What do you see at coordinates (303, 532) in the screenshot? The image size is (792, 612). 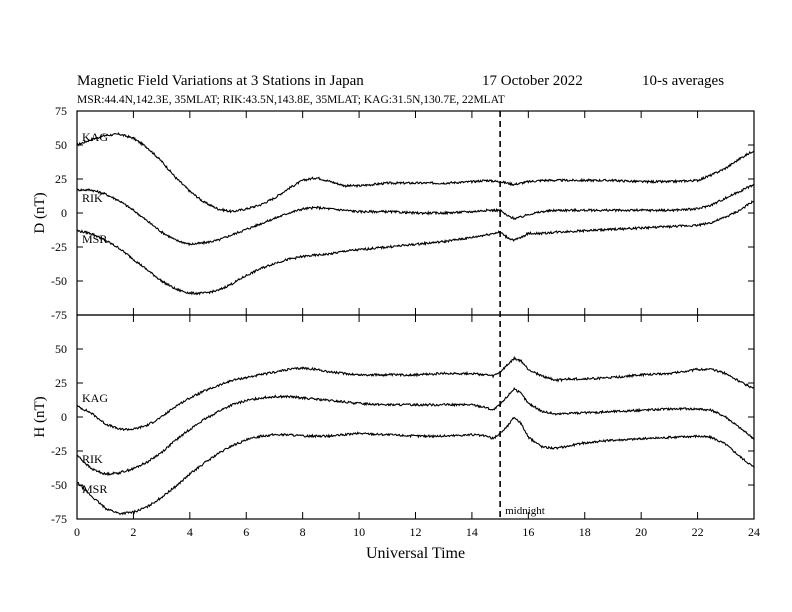 I see `x-tick-label: 8` at bounding box center [303, 532].